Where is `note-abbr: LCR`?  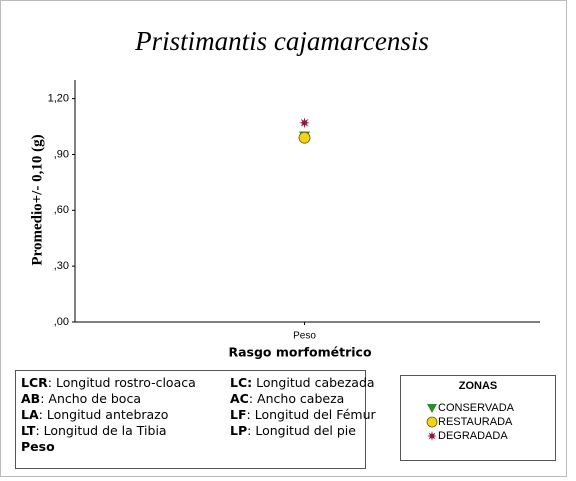 note-abbr: LCR is located at coordinates (34, 382).